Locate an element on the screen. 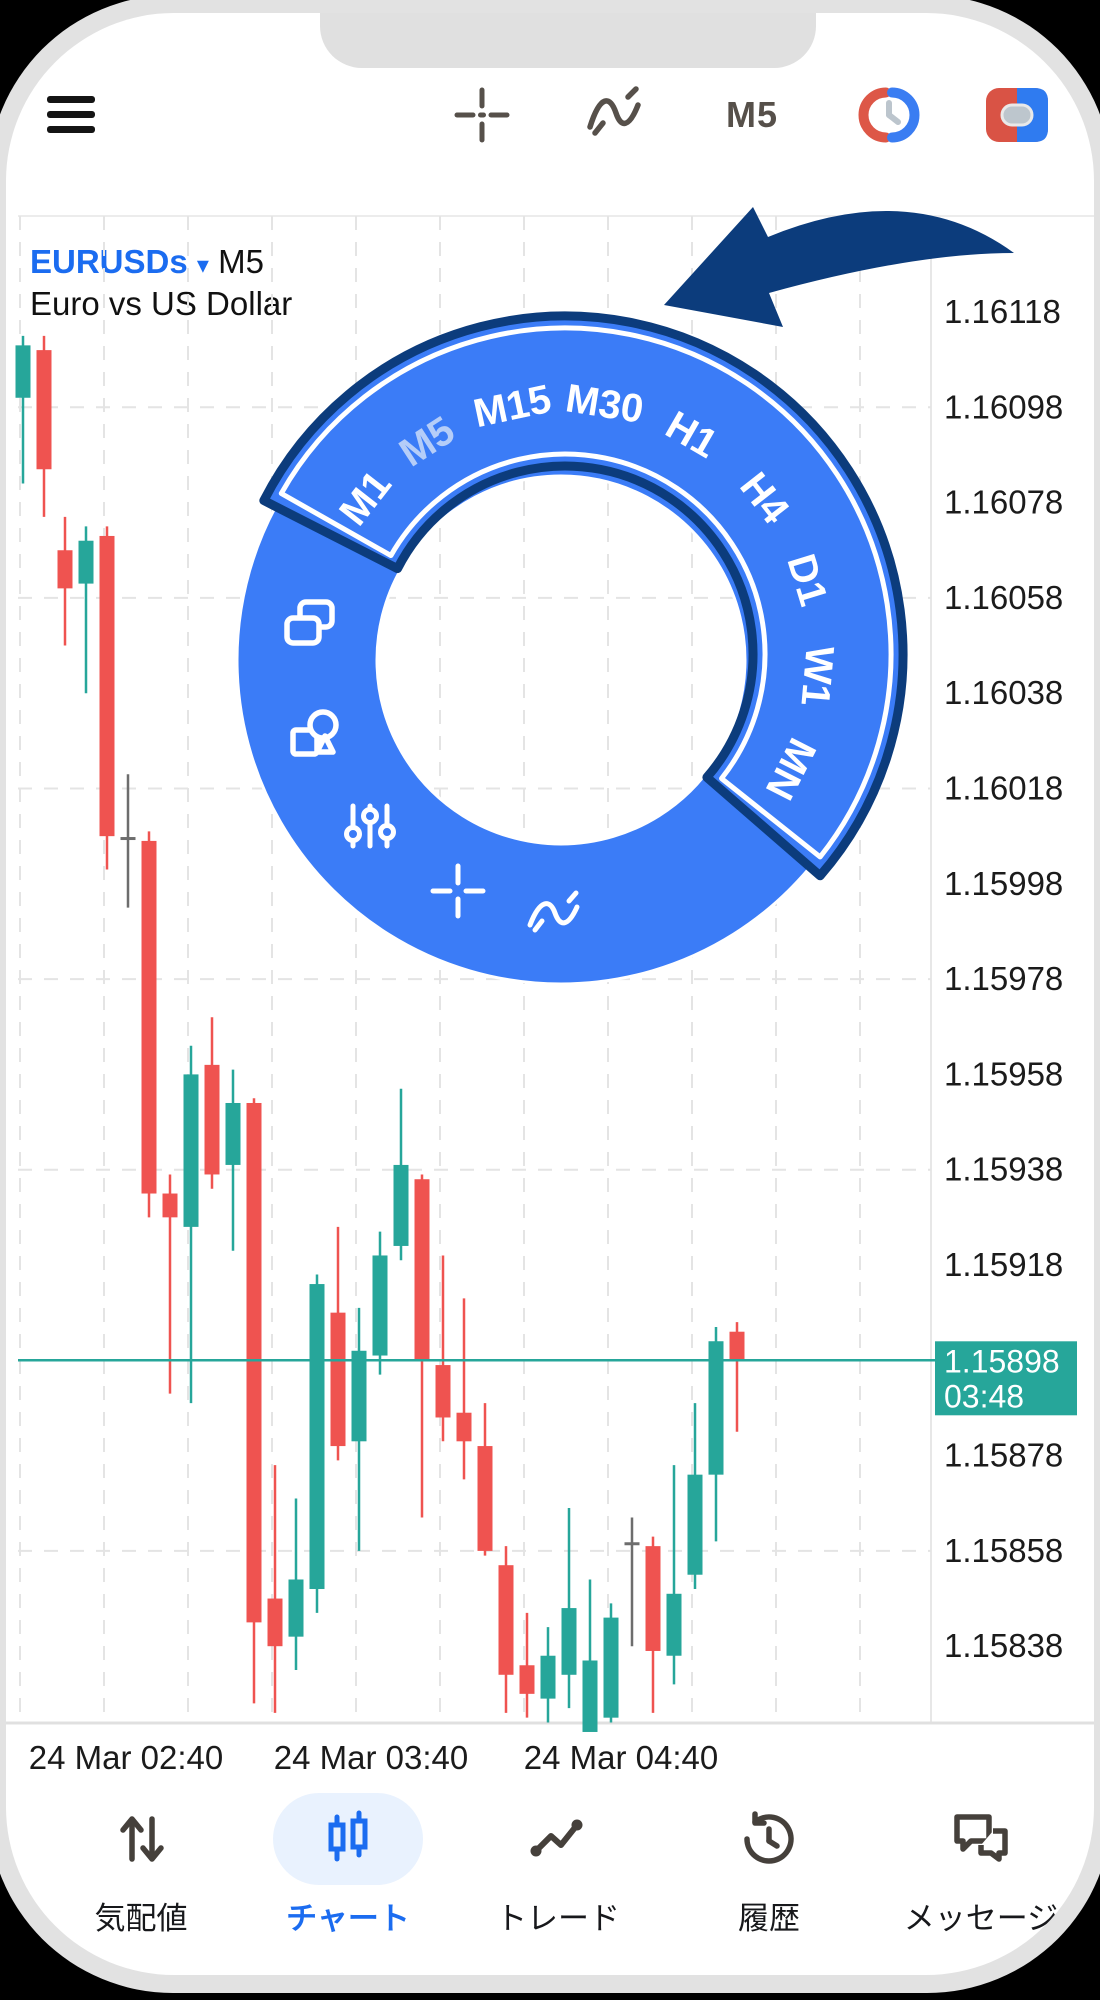 Image resolution: width=1100 pixels, height=2000 pixels. symbol-name: EURUSDs is located at coordinates (109, 261).